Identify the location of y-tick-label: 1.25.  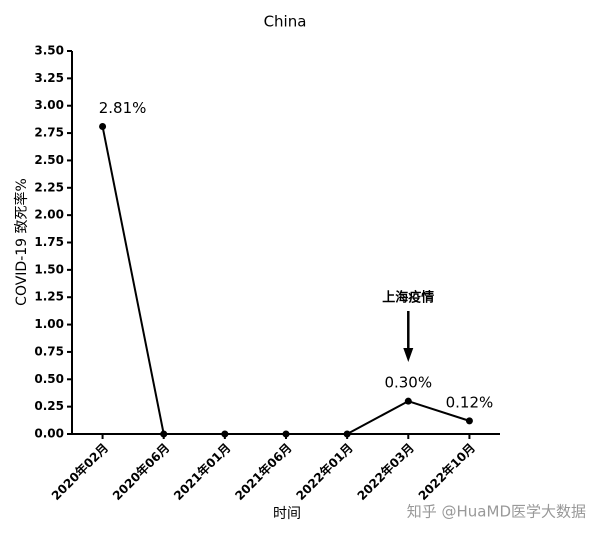
(49, 297).